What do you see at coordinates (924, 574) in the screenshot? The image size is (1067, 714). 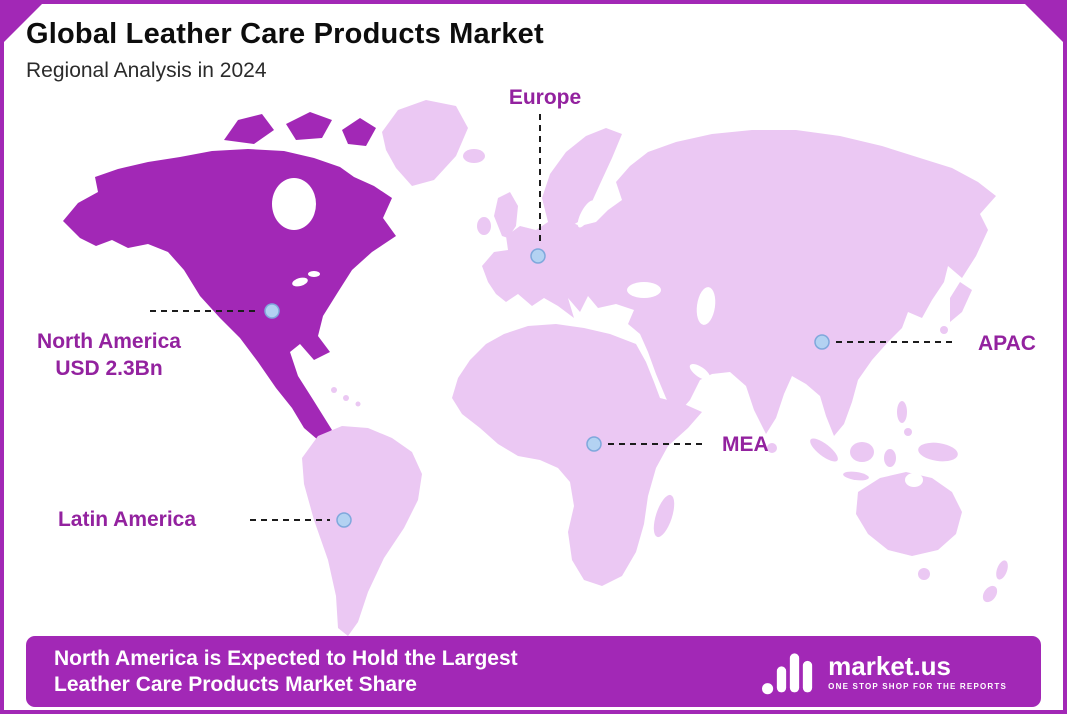 I see `tasmania` at bounding box center [924, 574].